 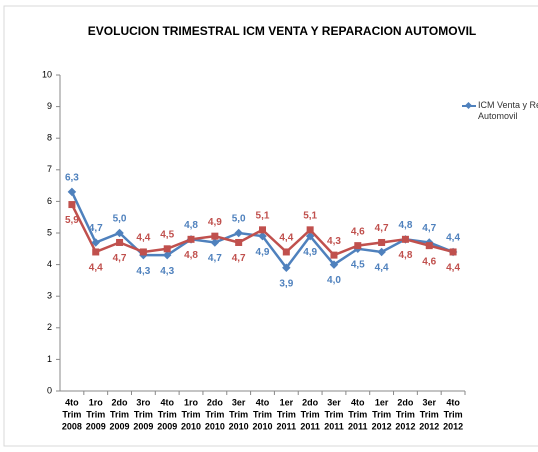 I want to click on value-label: 4,3, so click(x=334, y=241).